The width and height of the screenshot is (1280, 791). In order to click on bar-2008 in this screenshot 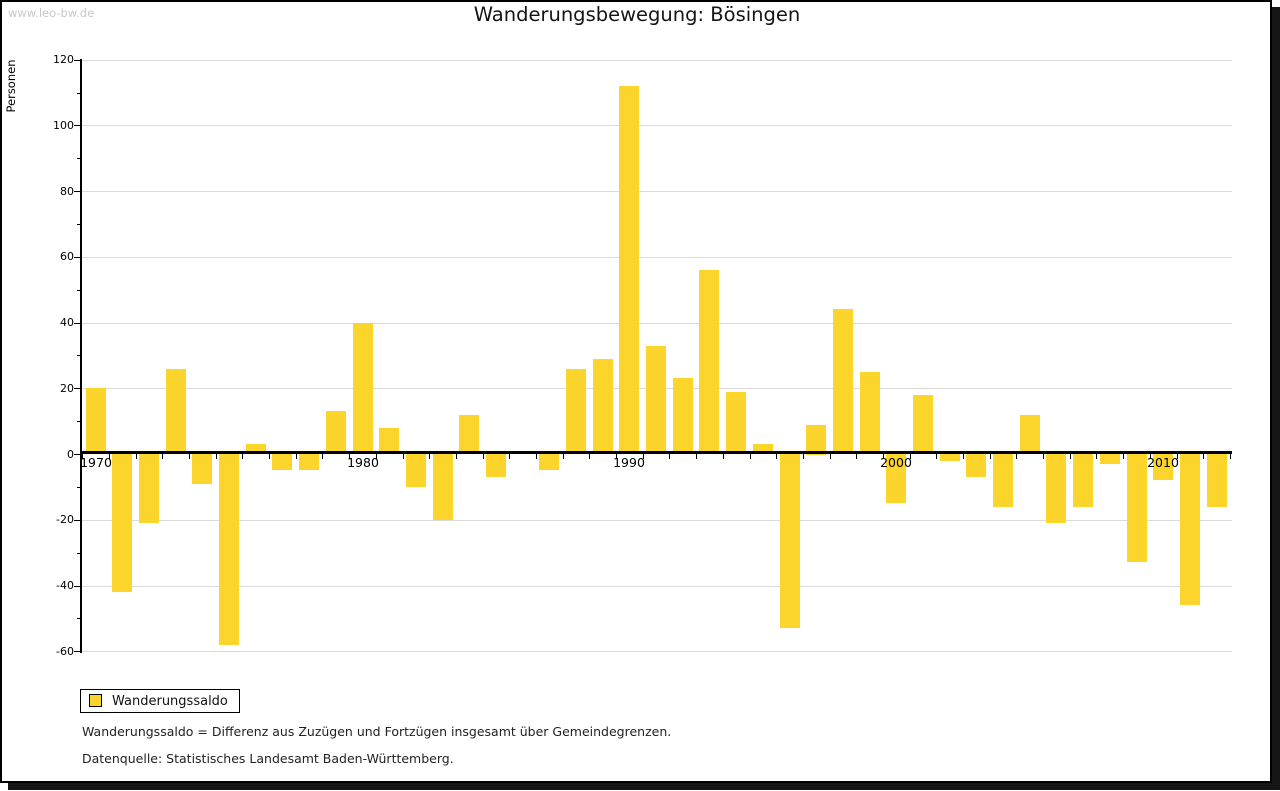, I will do `click(1110, 459)`.